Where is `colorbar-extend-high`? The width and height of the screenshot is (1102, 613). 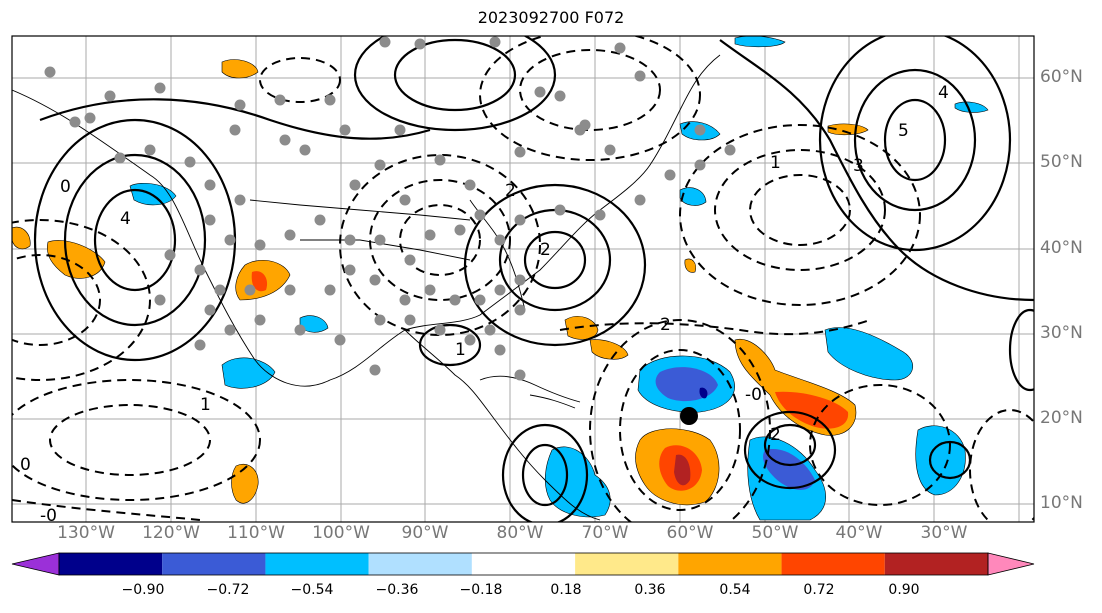
colorbar-extend-high is located at coordinates (1011, 564).